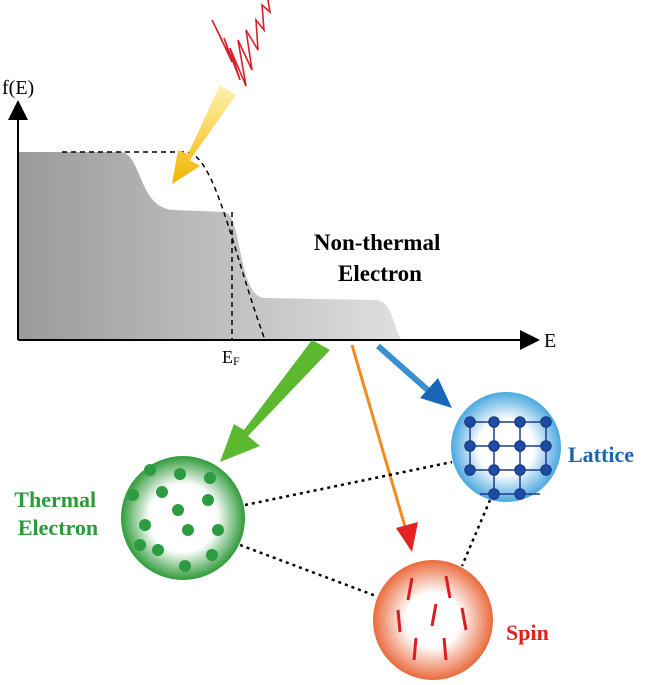  What do you see at coordinates (436, 393) in the screenshot?
I see `arrow-lattice-head` at bounding box center [436, 393].